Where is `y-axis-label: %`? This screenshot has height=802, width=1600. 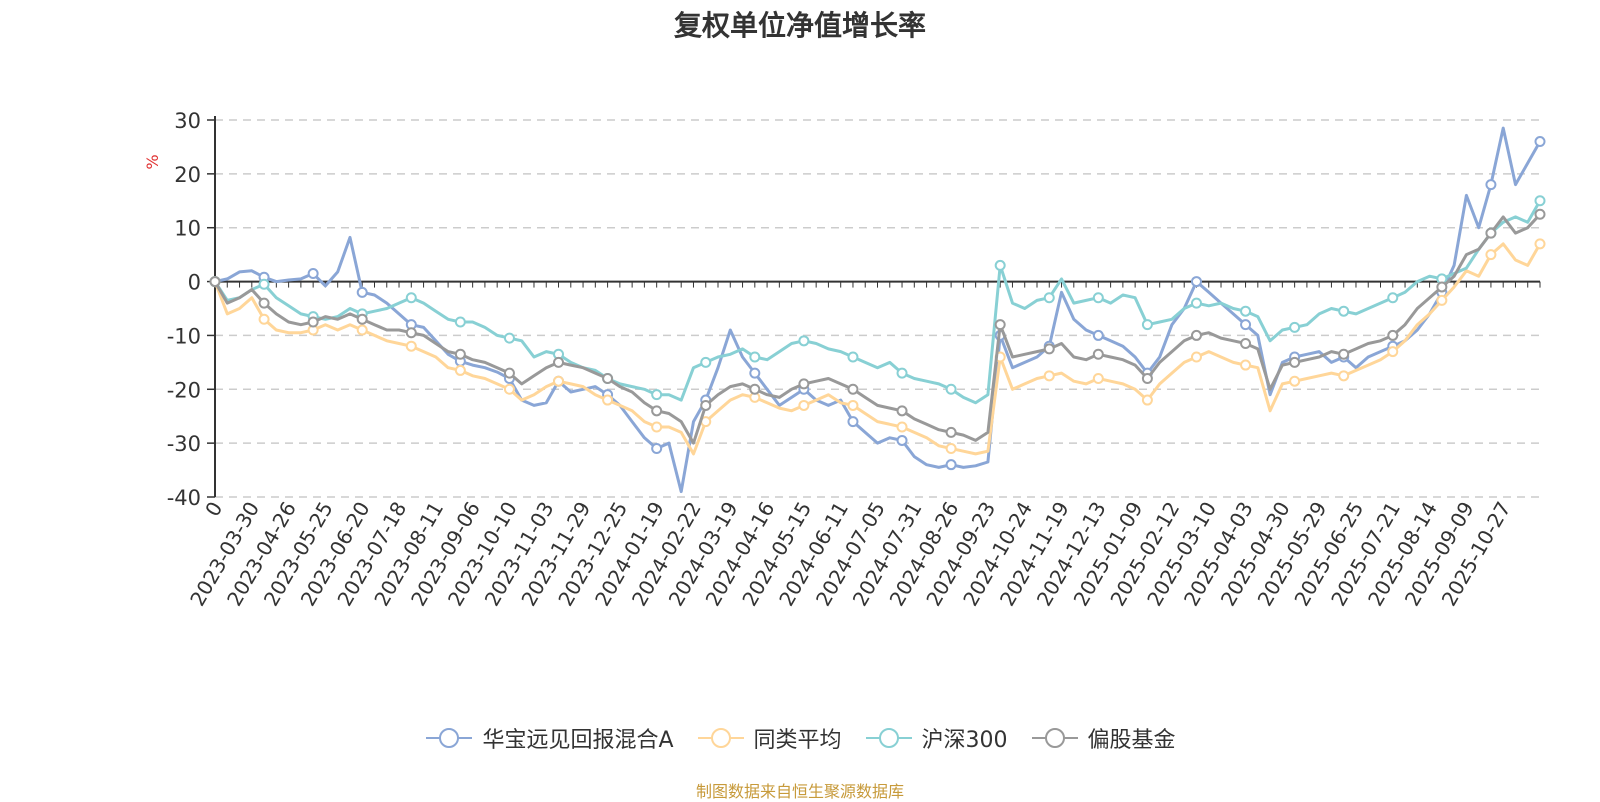
y-axis-label: % is located at coordinates (152, 161).